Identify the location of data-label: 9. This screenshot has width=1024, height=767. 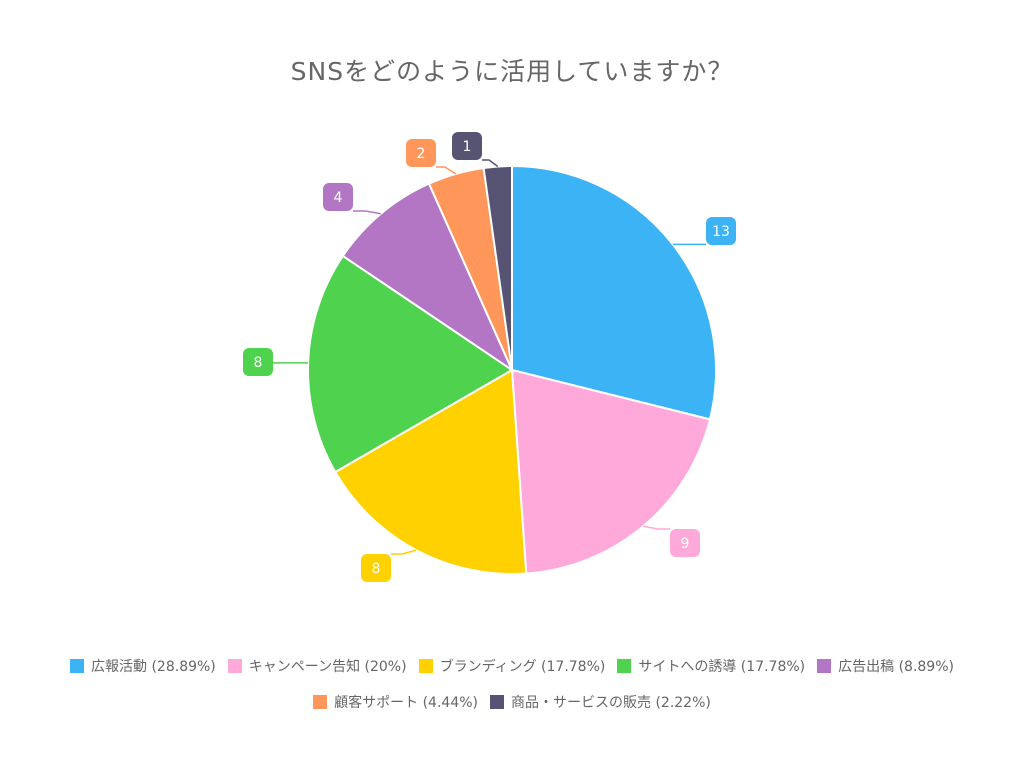
(685, 544).